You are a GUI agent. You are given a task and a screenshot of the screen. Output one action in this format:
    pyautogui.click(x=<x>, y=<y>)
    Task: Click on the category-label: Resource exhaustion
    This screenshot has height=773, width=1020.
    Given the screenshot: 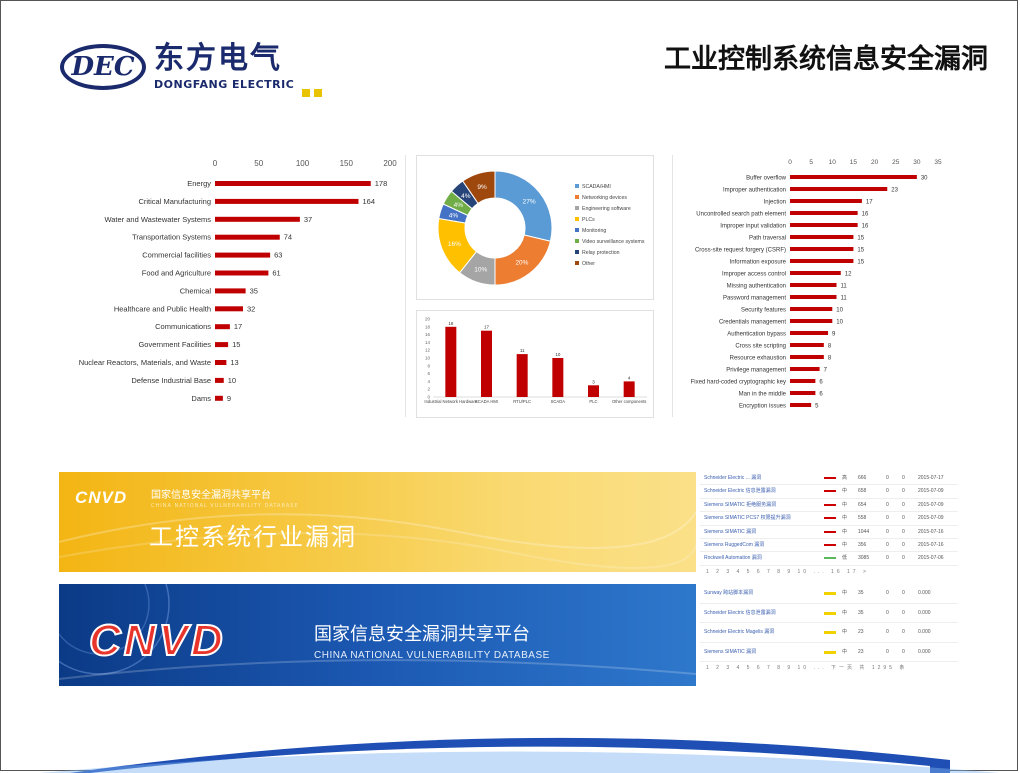 What is the action you would take?
    pyautogui.click(x=758, y=359)
    